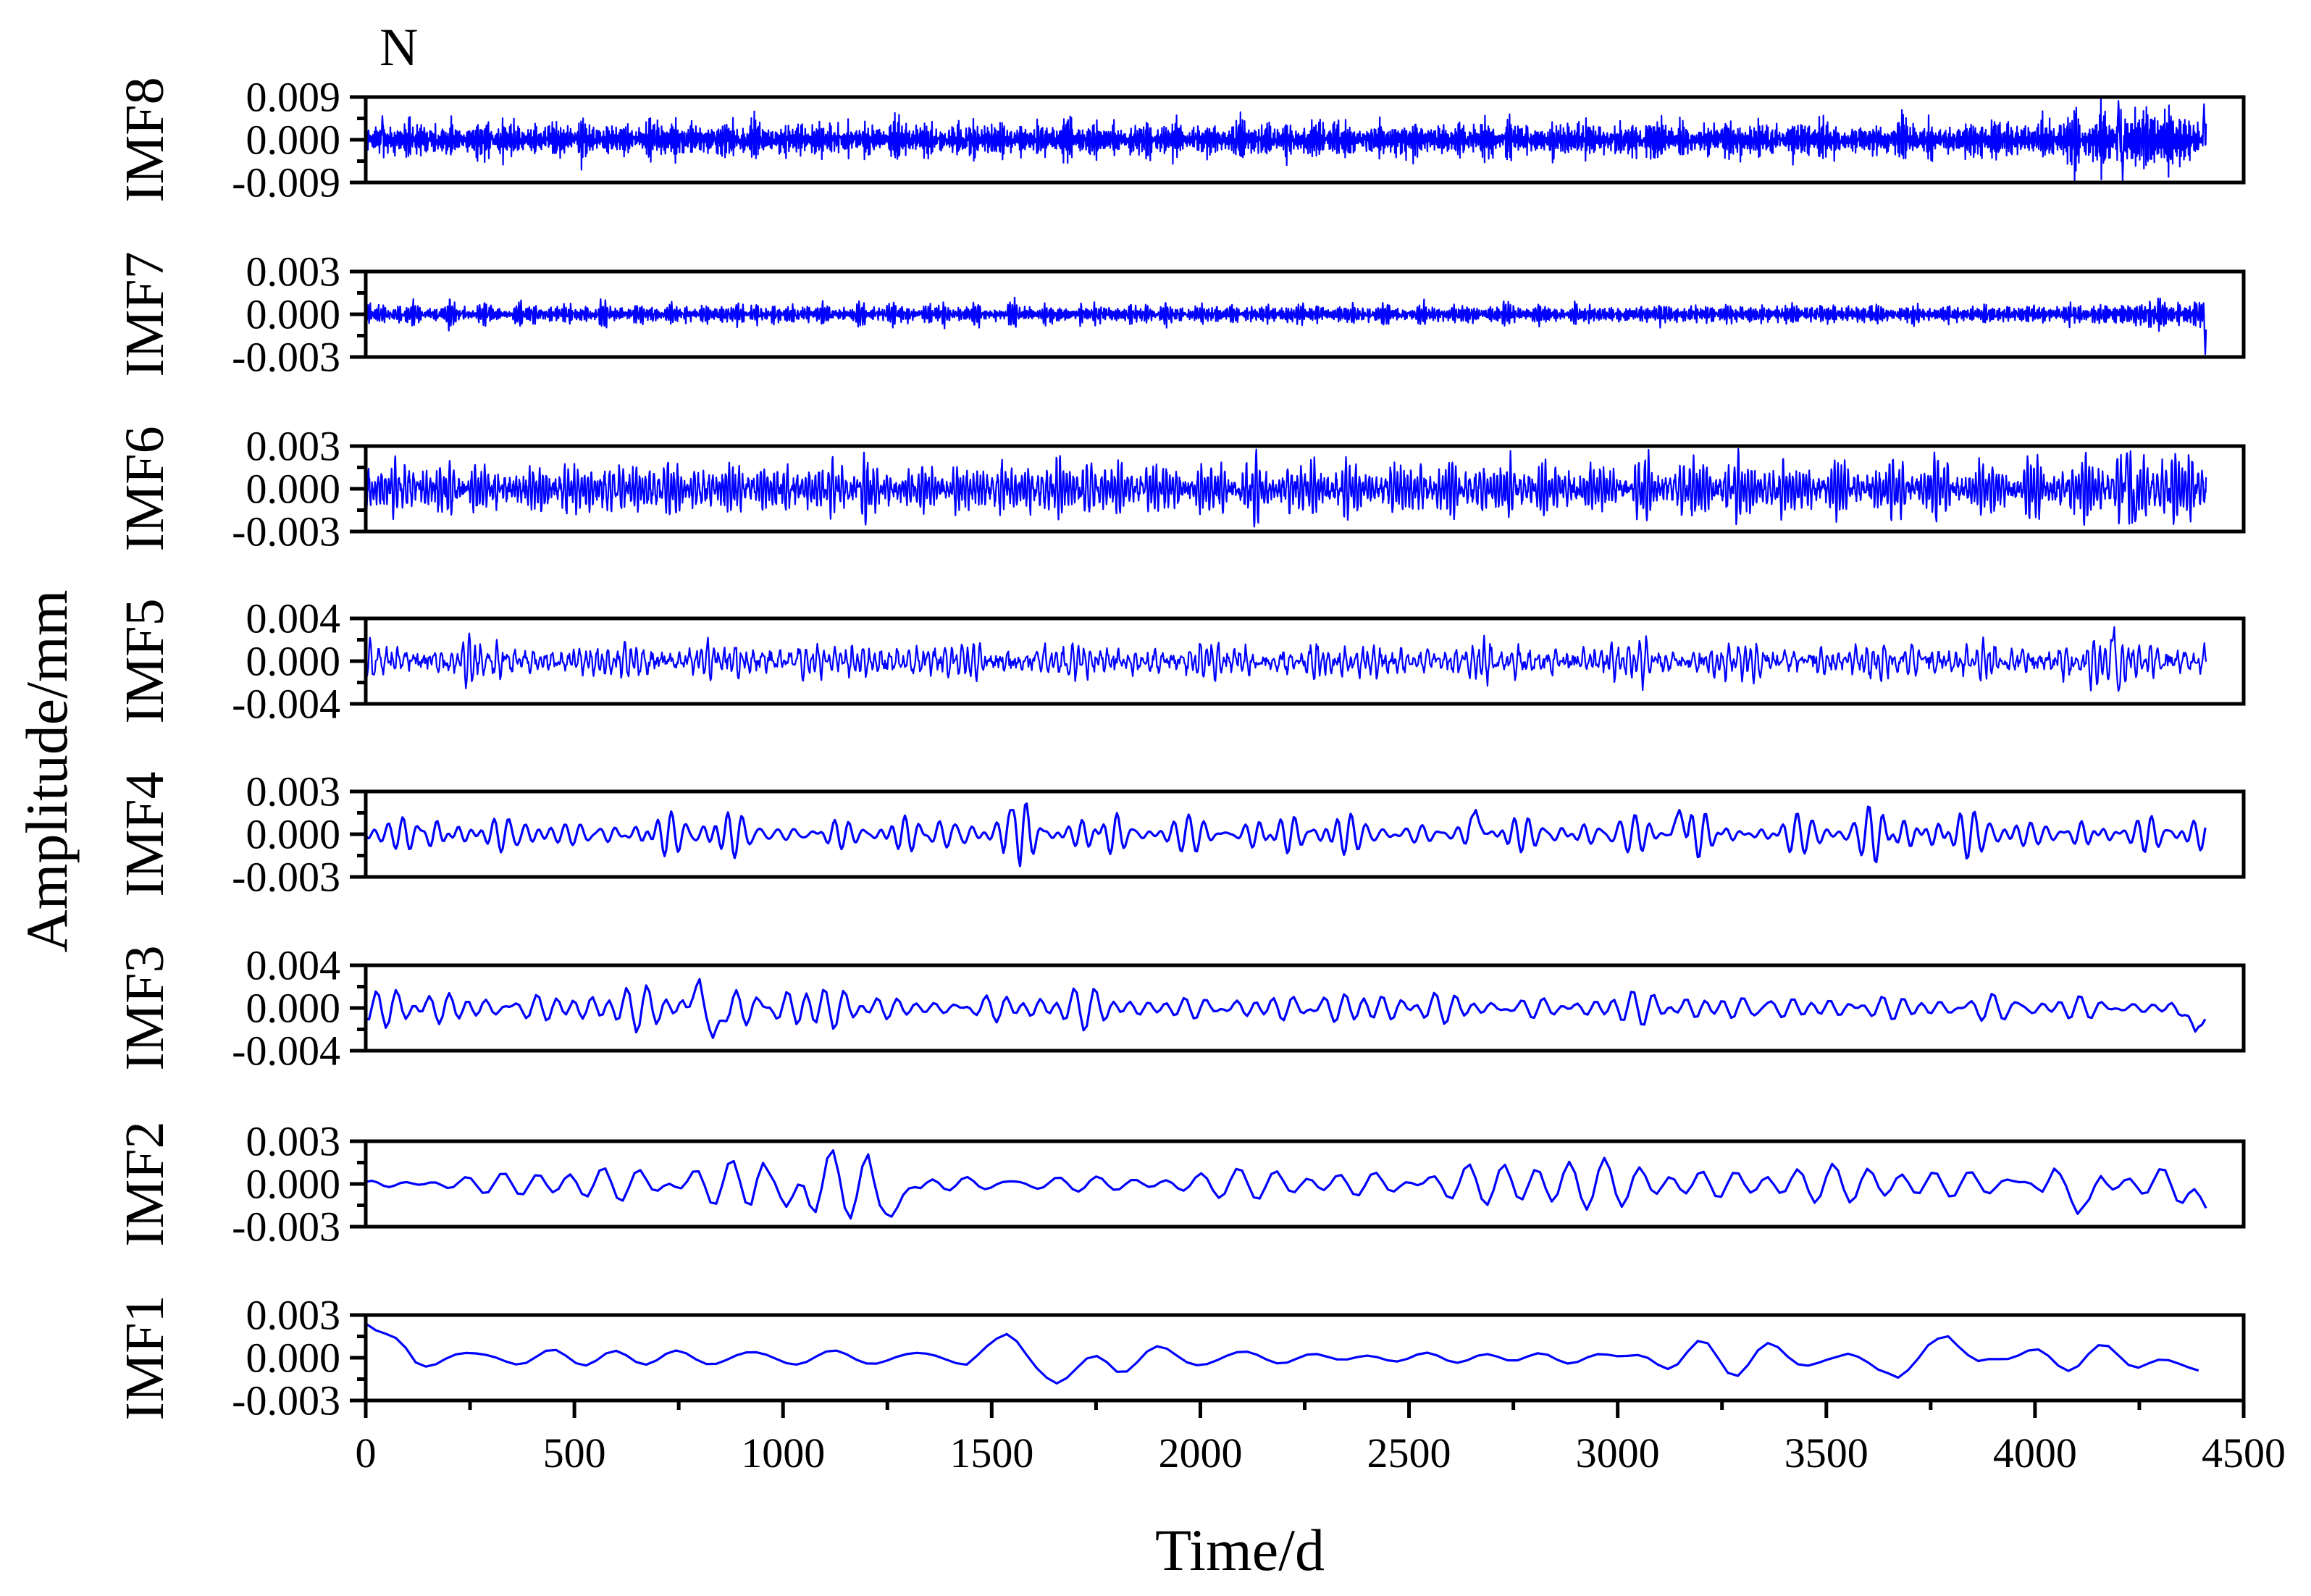 This screenshot has height=1596, width=2311. Describe the element at coordinates (144, 139) in the screenshot. I see `series-label-imf8: IMF8` at that location.